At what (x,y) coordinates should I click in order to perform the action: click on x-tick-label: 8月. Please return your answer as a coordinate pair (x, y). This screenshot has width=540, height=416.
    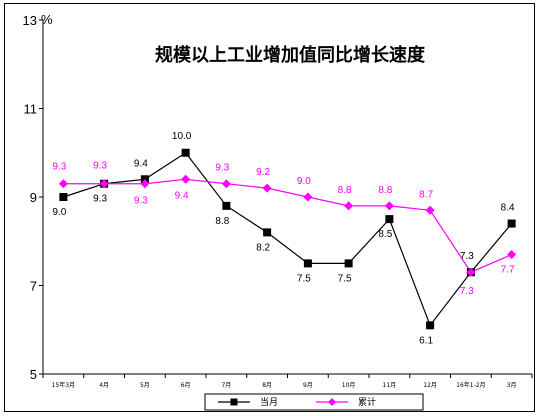
    Looking at the image, I should click on (267, 385).